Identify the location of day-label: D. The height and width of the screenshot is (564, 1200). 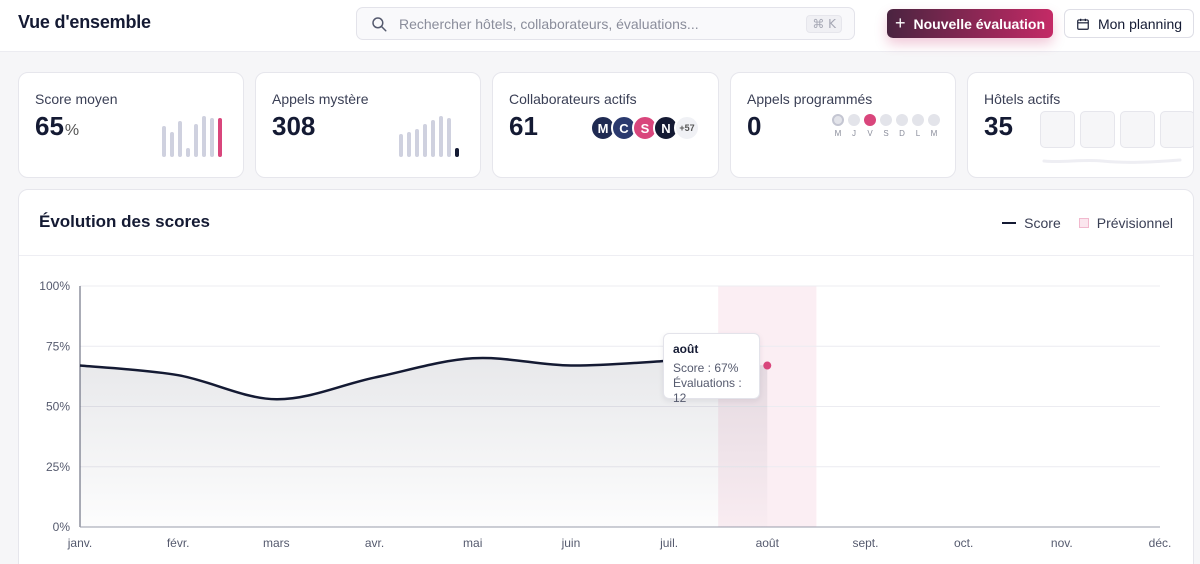
(902, 133).